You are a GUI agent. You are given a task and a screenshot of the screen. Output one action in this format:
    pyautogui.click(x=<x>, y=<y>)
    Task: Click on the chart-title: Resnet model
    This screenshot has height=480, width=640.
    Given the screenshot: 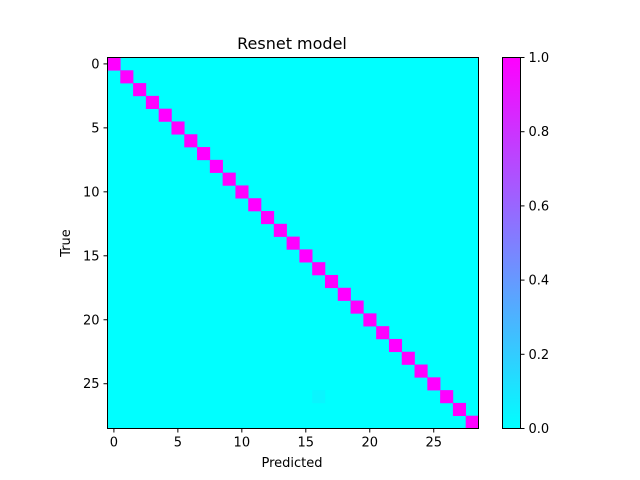 What is the action you would take?
    pyautogui.click(x=292, y=43)
    